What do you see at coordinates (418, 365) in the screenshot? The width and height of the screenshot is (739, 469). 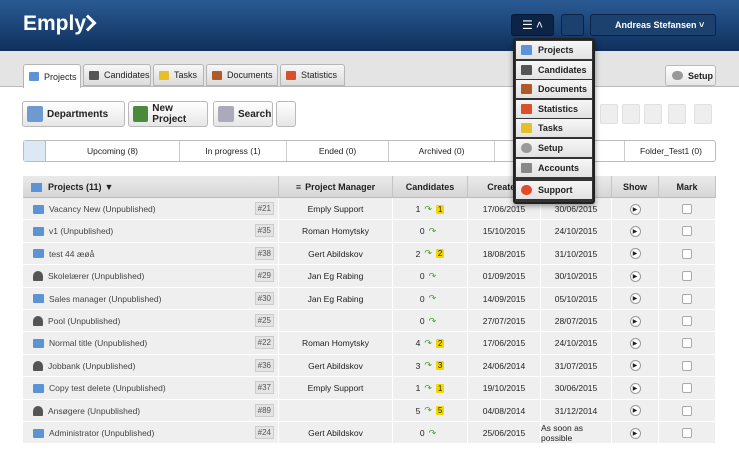 I see `candidate-count: 3` at bounding box center [418, 365].